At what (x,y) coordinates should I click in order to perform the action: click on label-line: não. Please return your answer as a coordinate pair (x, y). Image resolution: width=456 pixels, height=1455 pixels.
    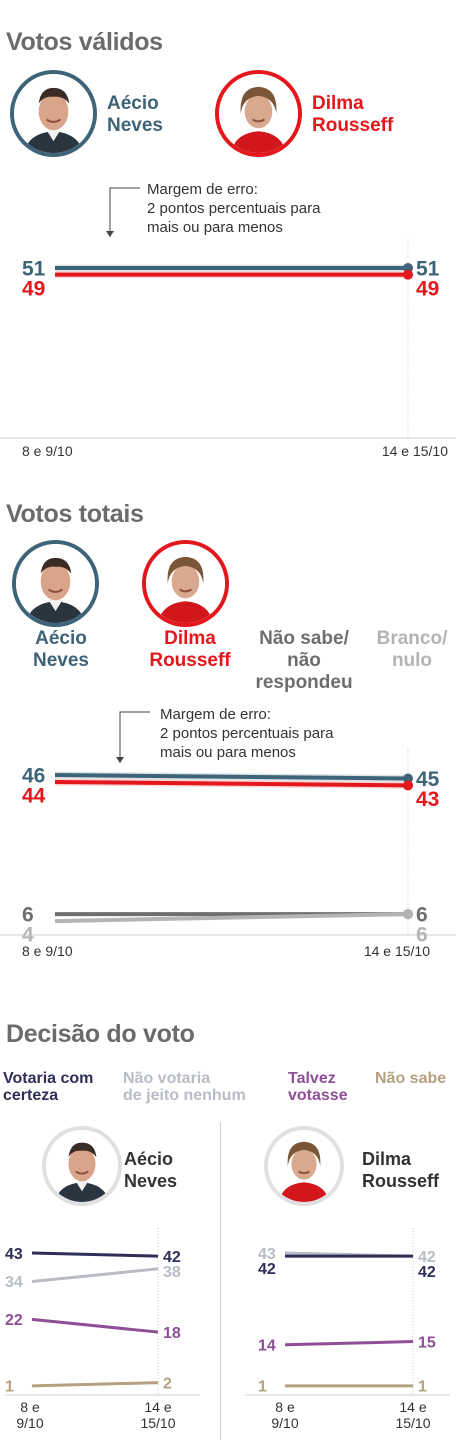
    Looking at the image, I should click on (304, 660).